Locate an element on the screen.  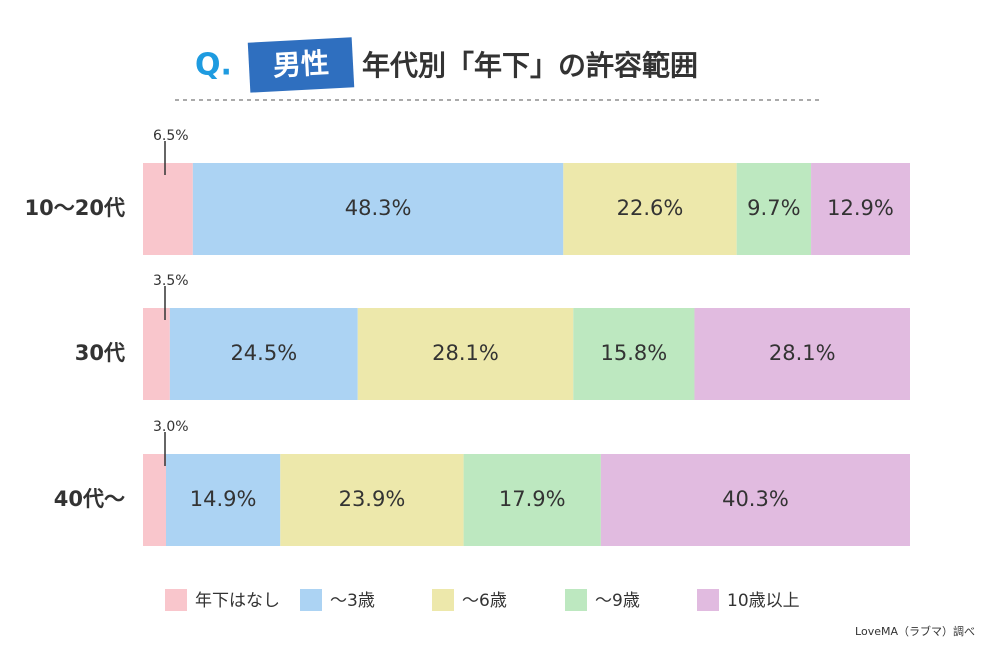
value-label: 40.3% is located at coordinates (755, 499).